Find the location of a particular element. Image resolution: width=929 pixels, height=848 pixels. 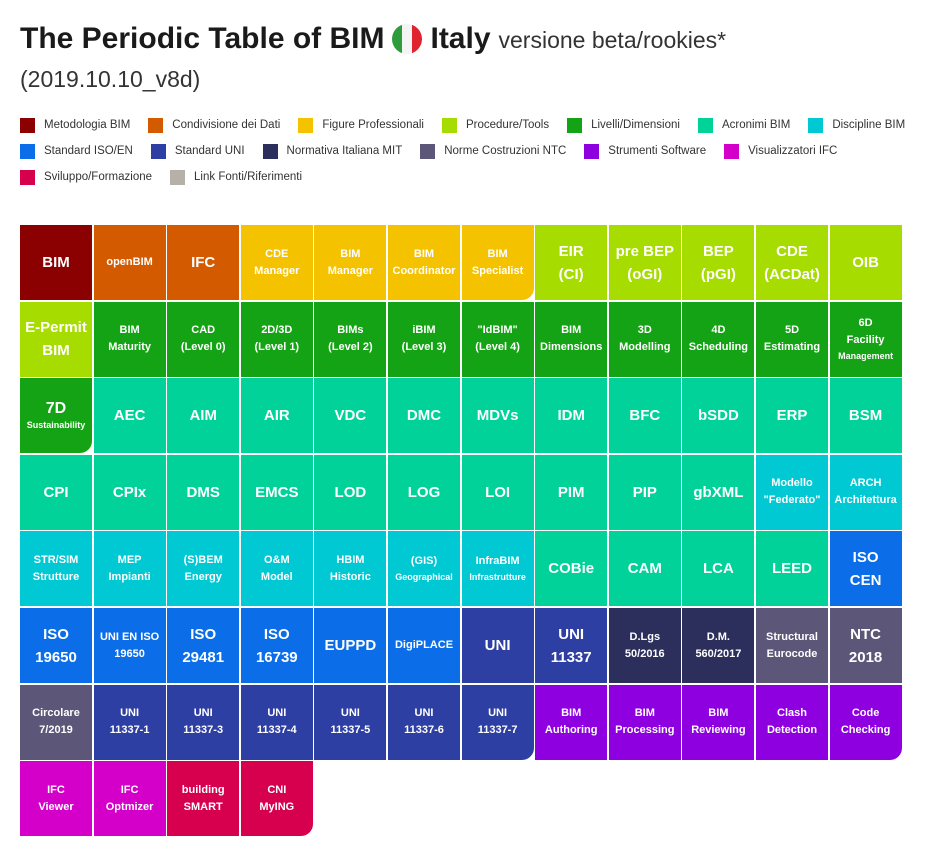

element-sublabel: "Federato" is located at coordinates (792, 500).